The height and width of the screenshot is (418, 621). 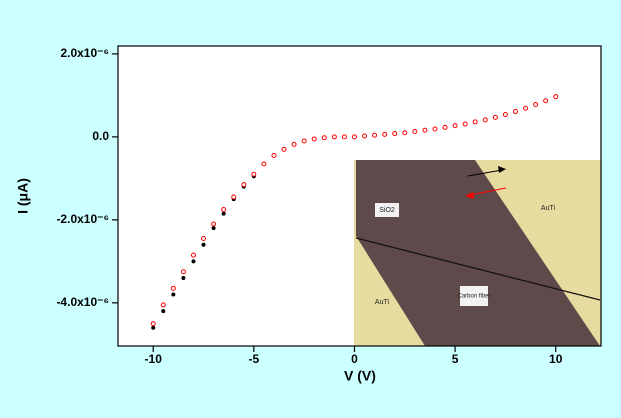 What do you see at coordinates (556, 359) in the screenshot?
I see `x-tick-label: 10` at bounding box center [556, 359].